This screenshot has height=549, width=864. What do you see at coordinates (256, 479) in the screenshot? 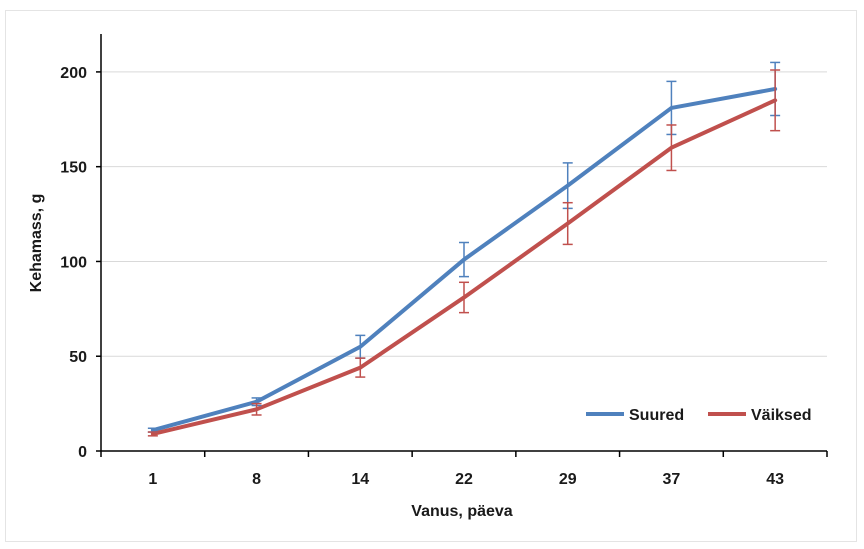
I see `x-tick-label: 8` at bounding box center [256, 479].